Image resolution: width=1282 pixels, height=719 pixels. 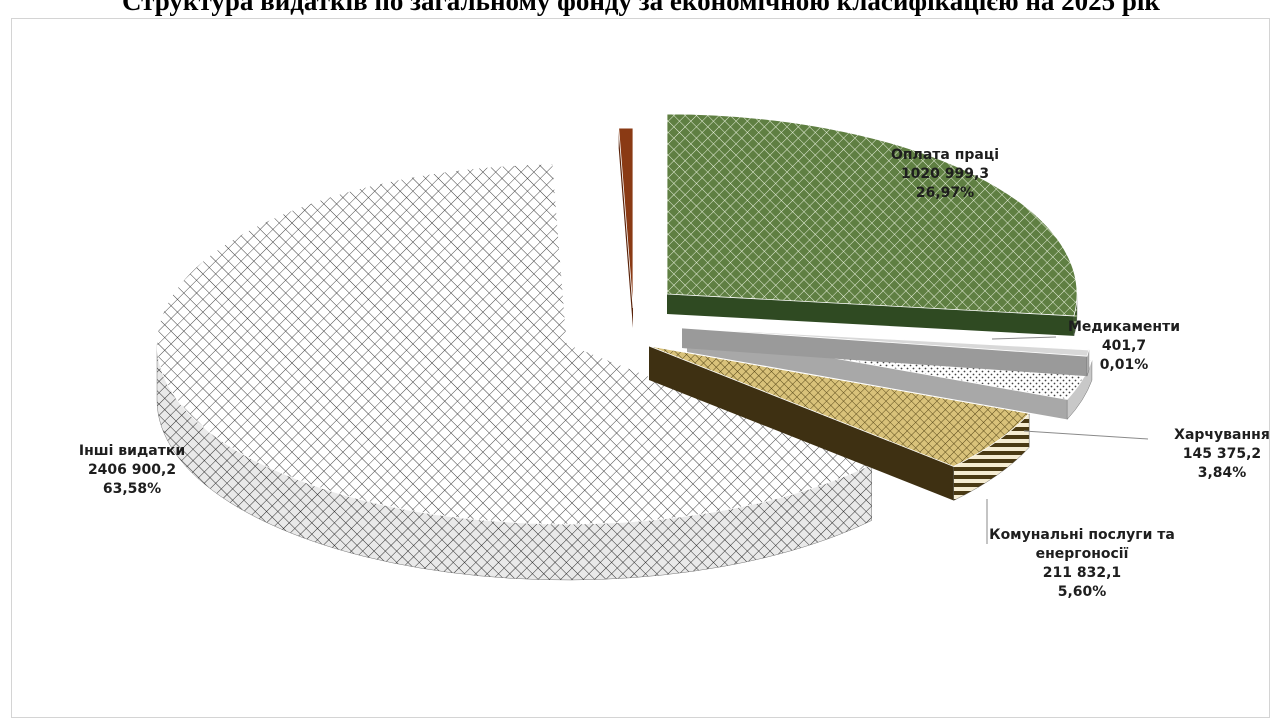 I want to click on data-label-line: Харчування, so click(x=1222, y=435).